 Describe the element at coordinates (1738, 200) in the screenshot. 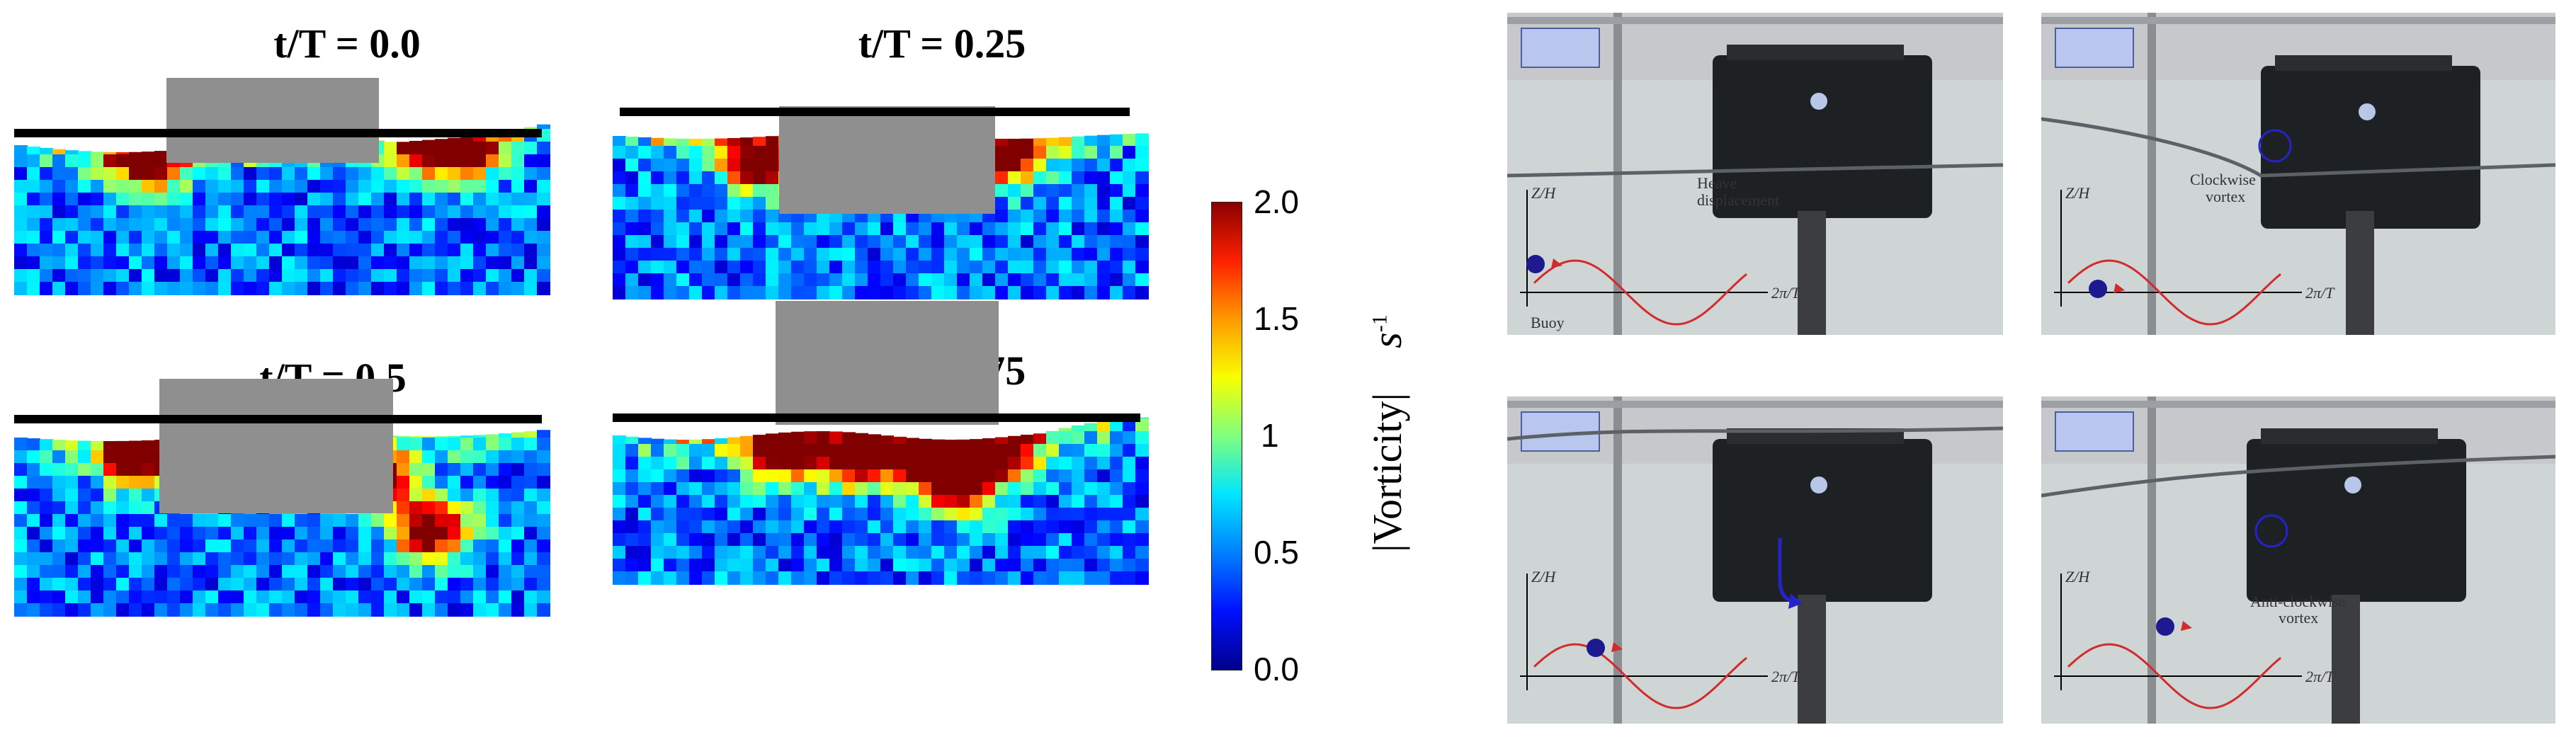

I see `annotation-displacement: displacement` at that location.